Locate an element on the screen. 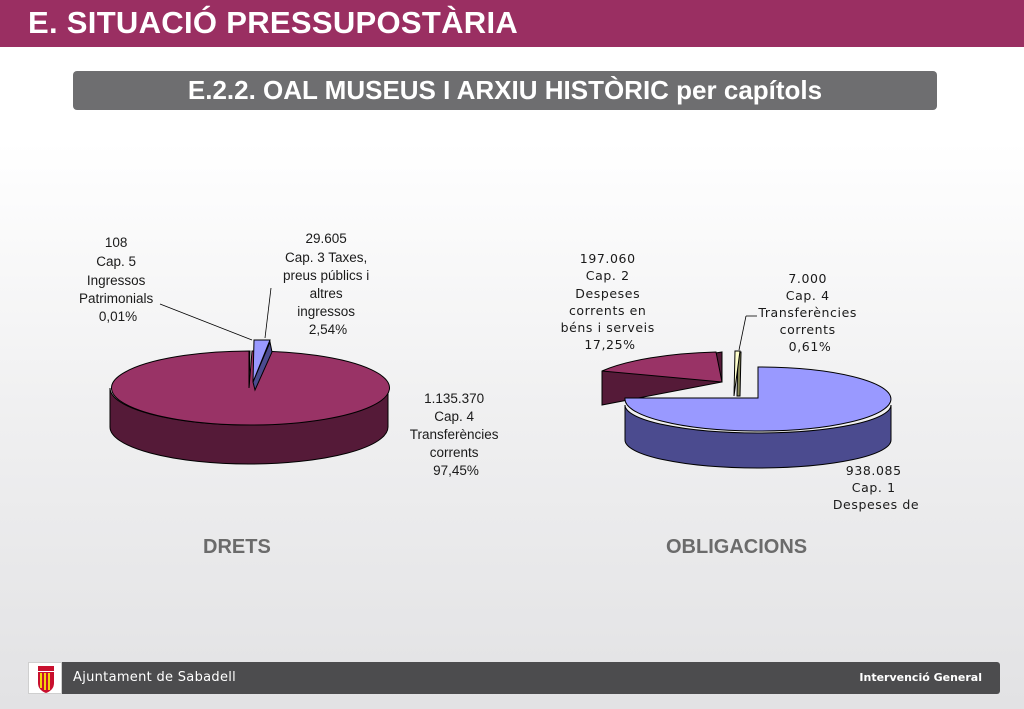  data-label-line: 197.060 is located at coordinates (608, 258).